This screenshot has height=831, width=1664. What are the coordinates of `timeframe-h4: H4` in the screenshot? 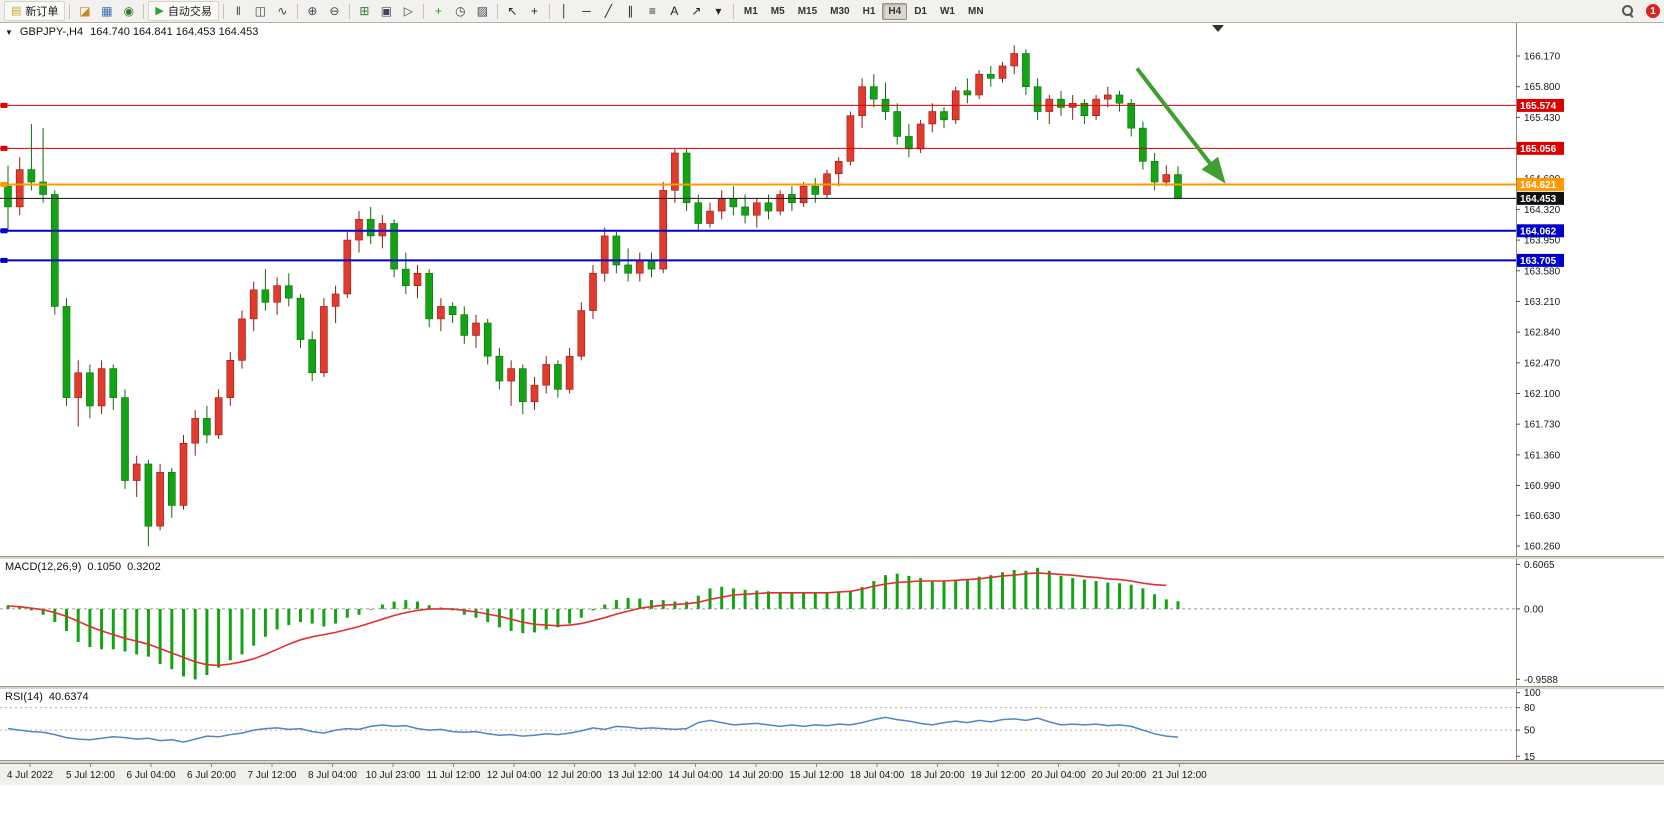 It's located at (895, 11).